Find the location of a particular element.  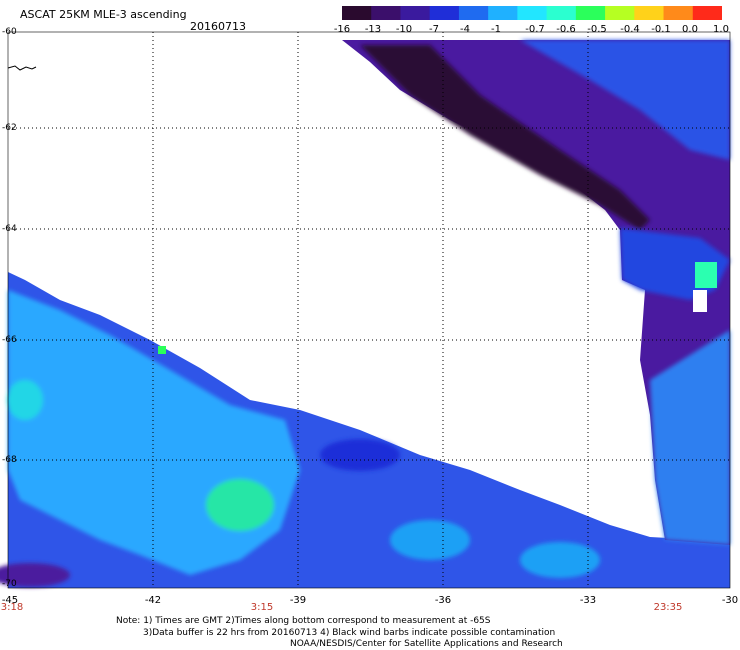

lat-label: -60 is located at coordinates (9, 32).